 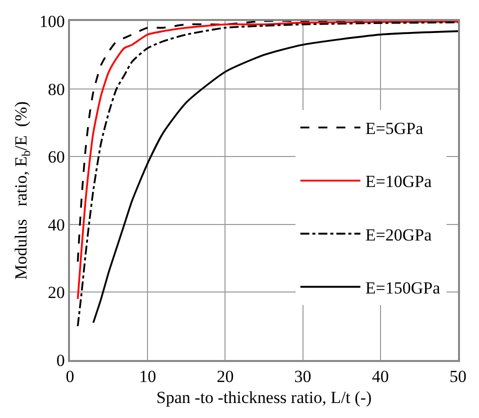 What do you see at coordinates (403, 288) in the screenshot?
I see `legend-label: E=150GPa` at bounding box center [403, 288].